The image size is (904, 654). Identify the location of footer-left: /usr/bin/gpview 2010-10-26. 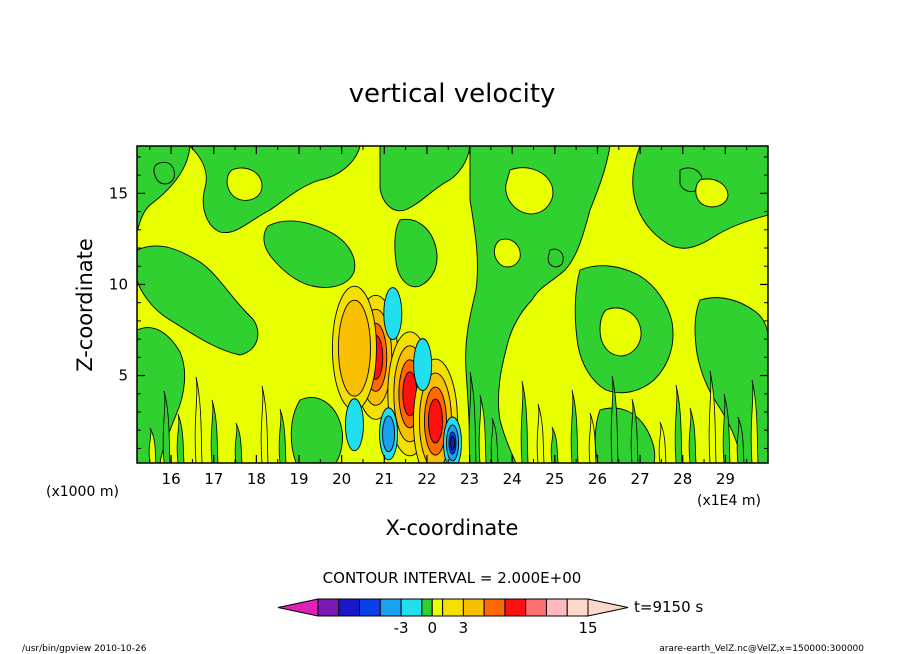
(84, 649).